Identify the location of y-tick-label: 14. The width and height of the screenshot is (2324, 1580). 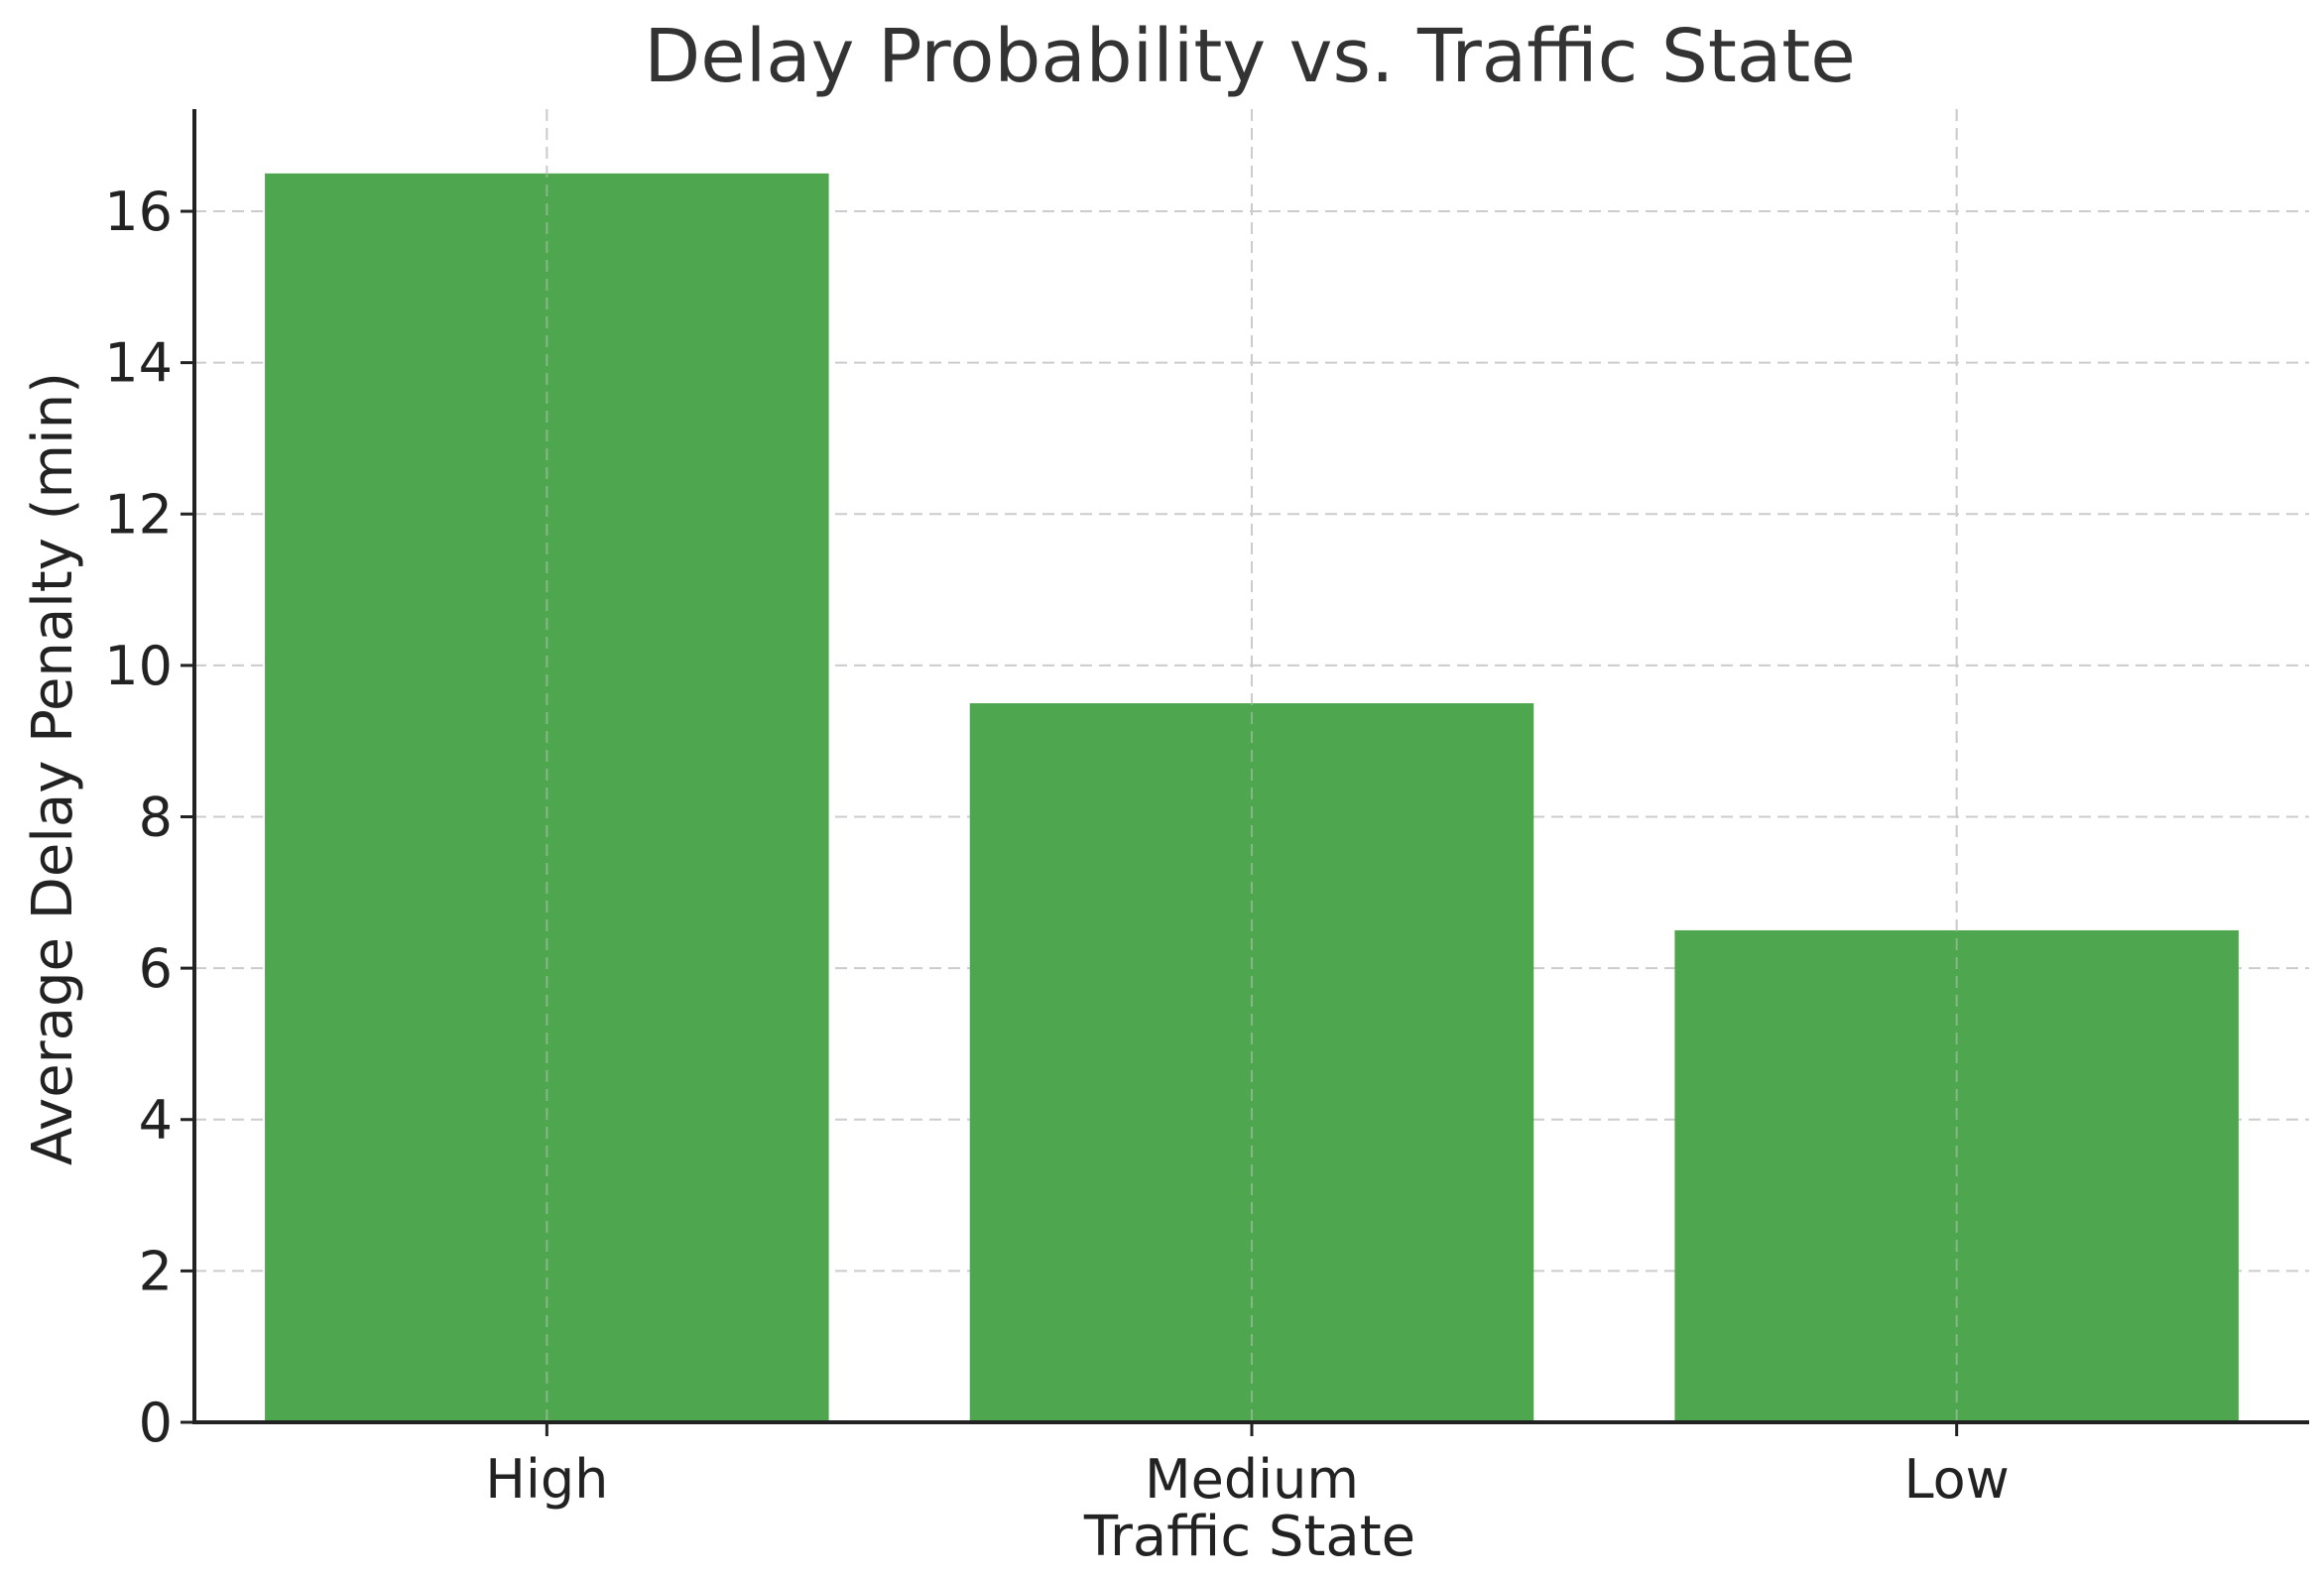
(139, 363).